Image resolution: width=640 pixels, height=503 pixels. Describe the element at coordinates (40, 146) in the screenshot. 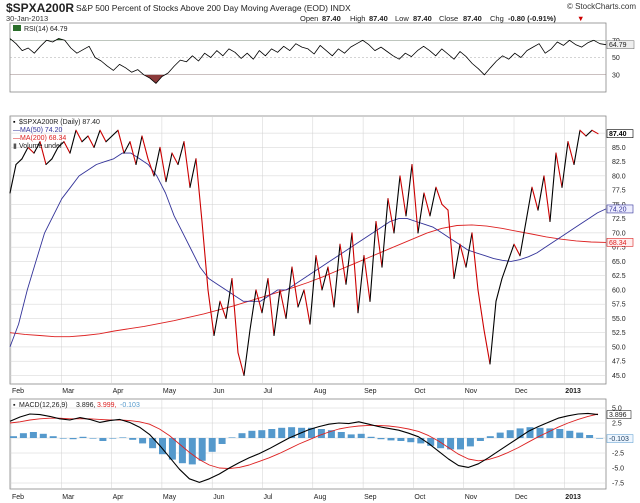

I see `volume-legend-label: Volume undef` at that location.